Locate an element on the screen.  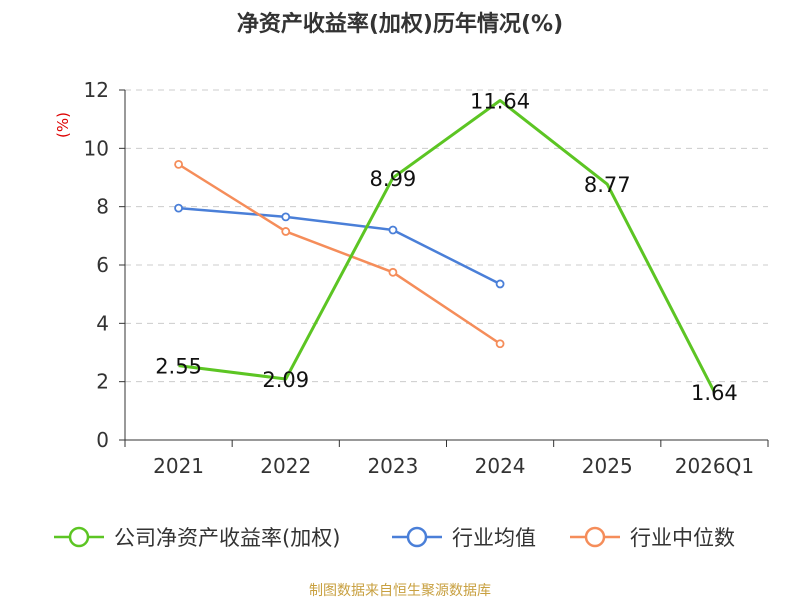
data-label: 11.64 is located at coordinates (500, 102).